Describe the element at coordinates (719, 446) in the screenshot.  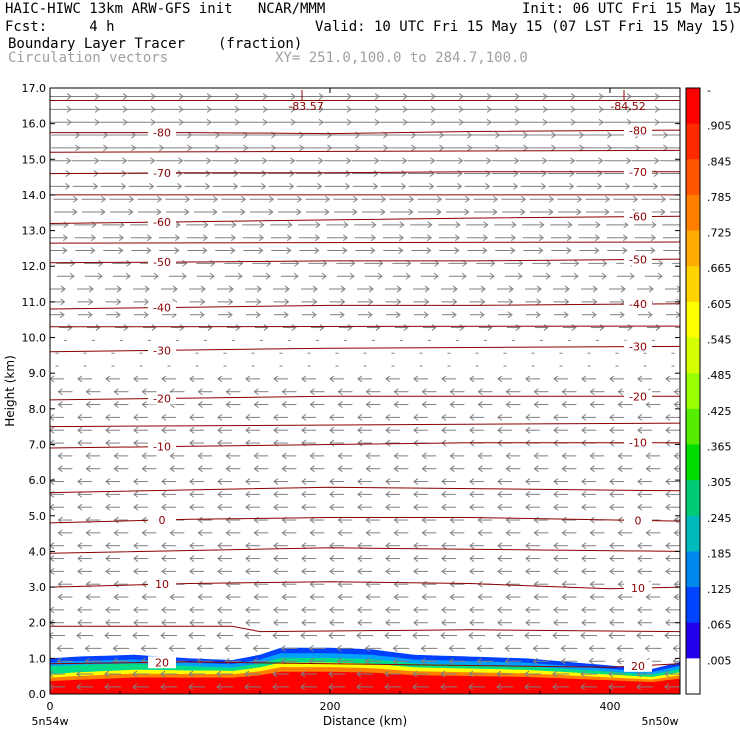
I see `colorbar-label: .365` at that location.